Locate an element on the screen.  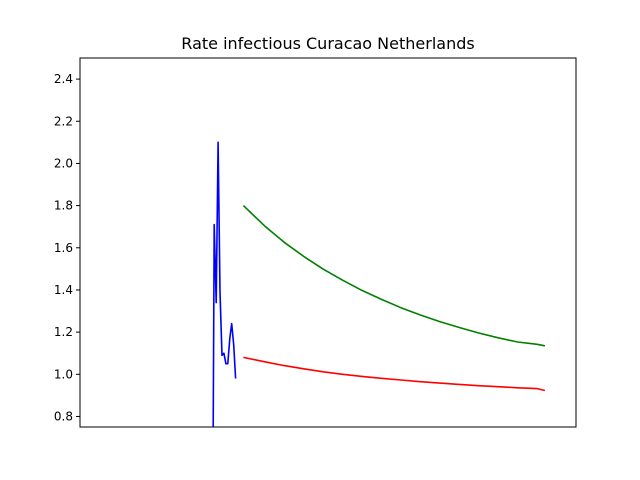
y-tick-label: 0.8 is located at coordinates (63, 416).